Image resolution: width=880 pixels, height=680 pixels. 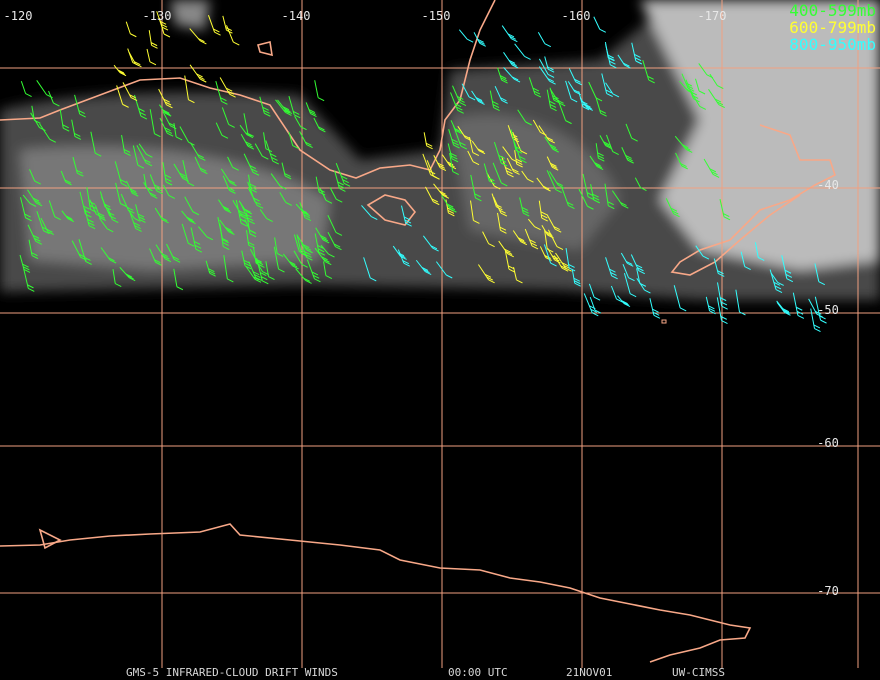 I want to click on legend-entry: 800-950mb, so click(x=832, y=44).